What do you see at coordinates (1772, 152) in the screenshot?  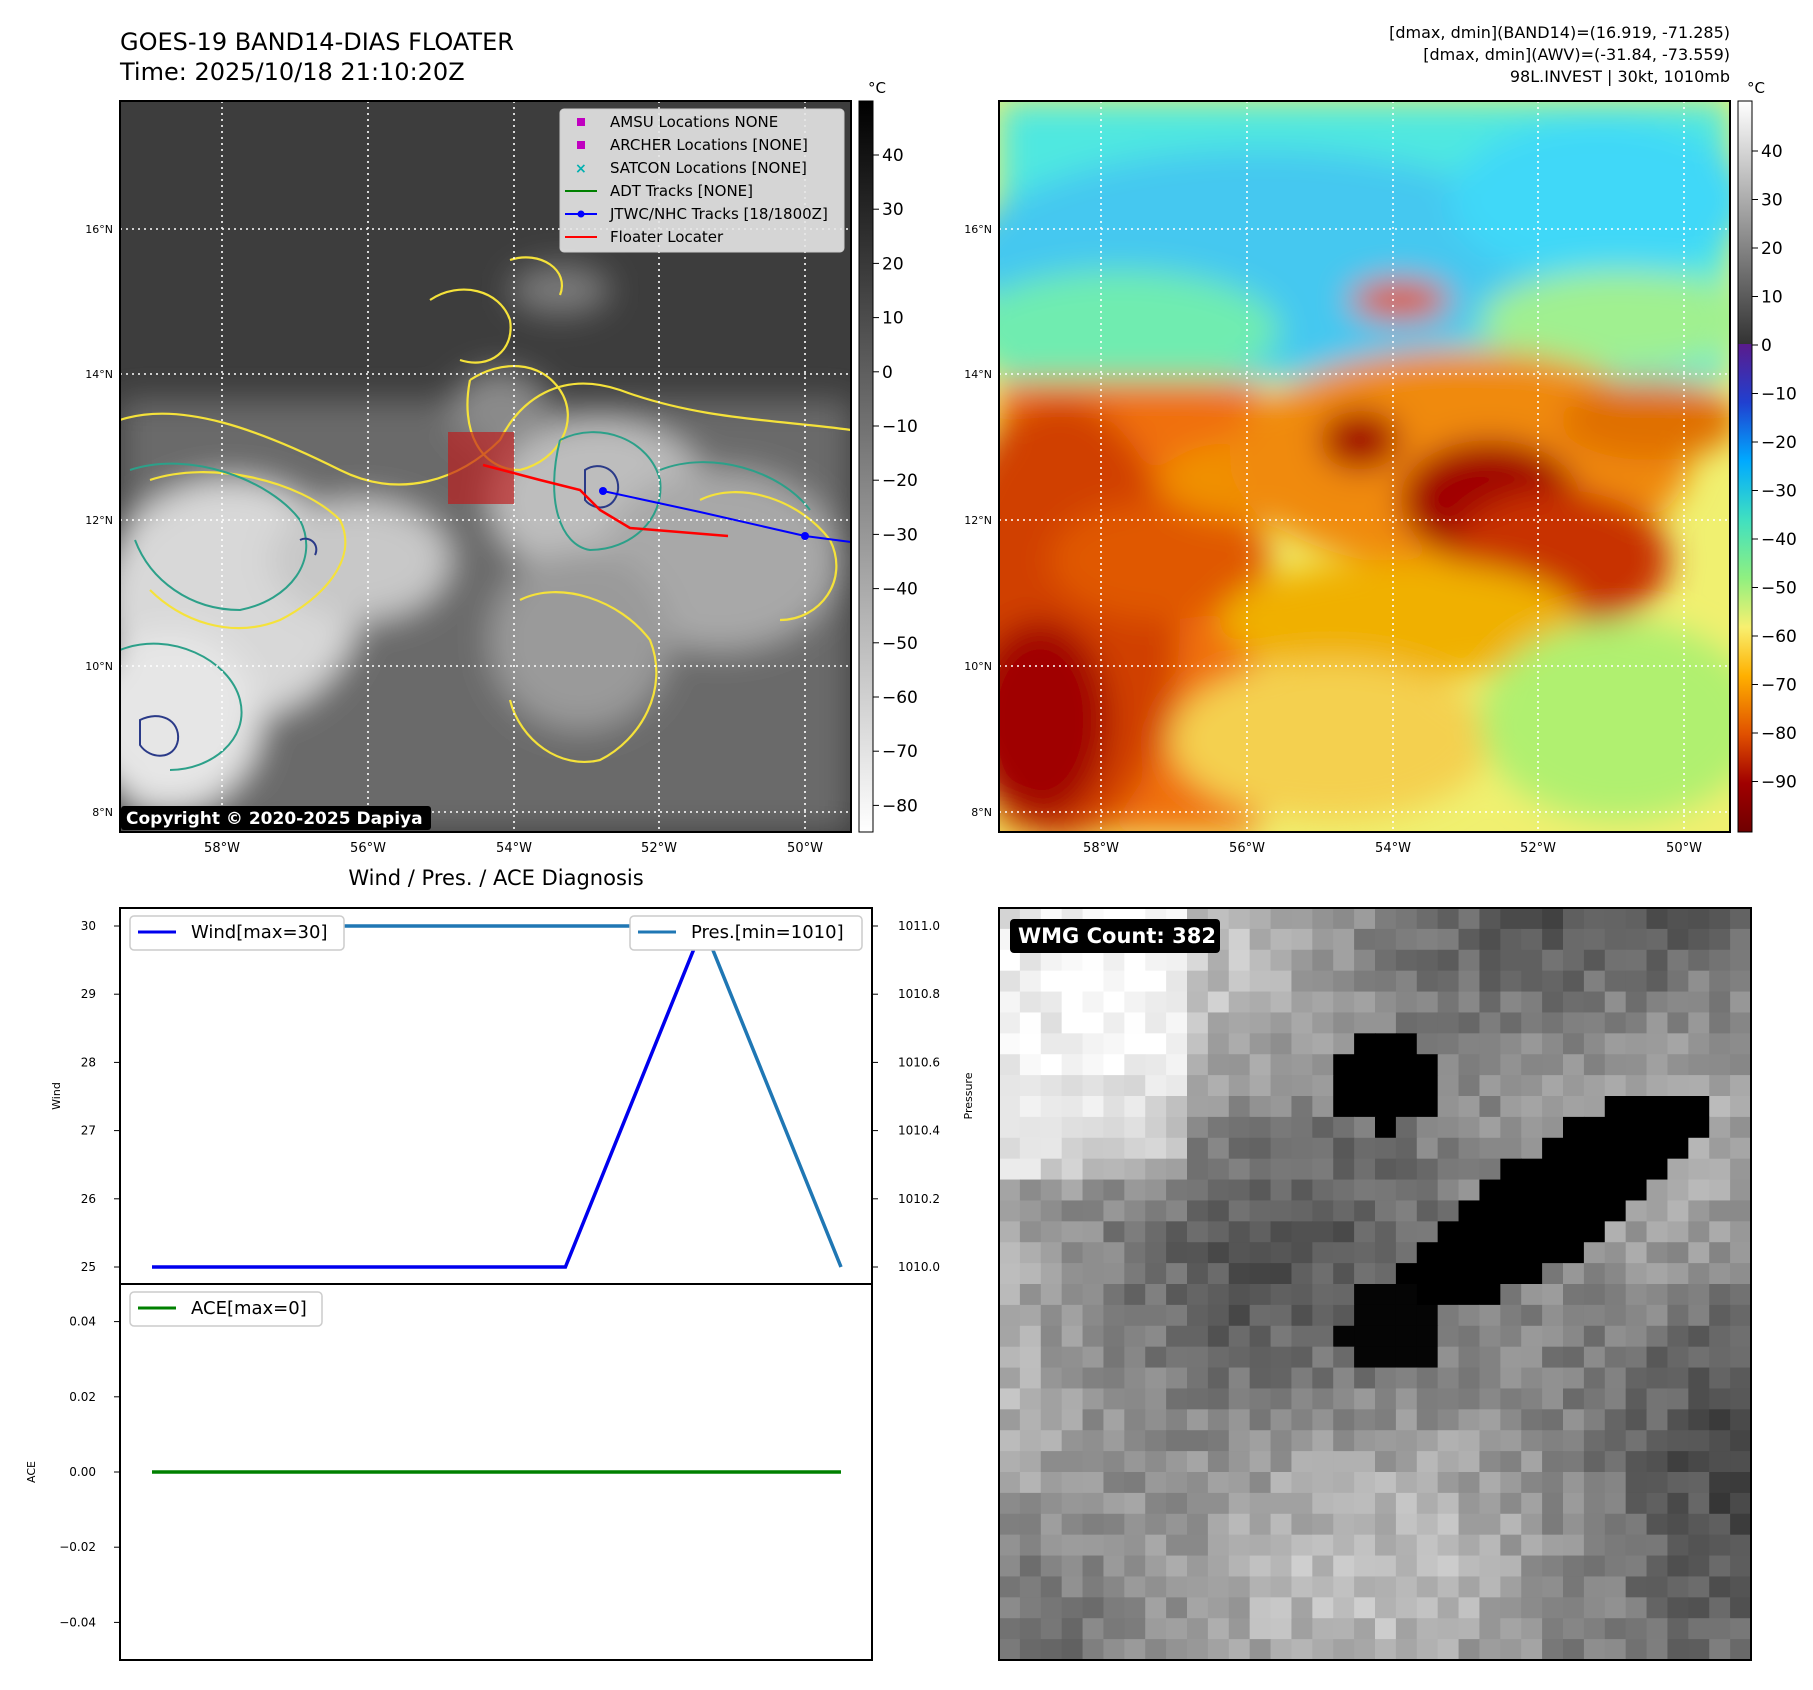 I see `awv-colorbar-tick-label: 40` at bounding box center [1772, 152].